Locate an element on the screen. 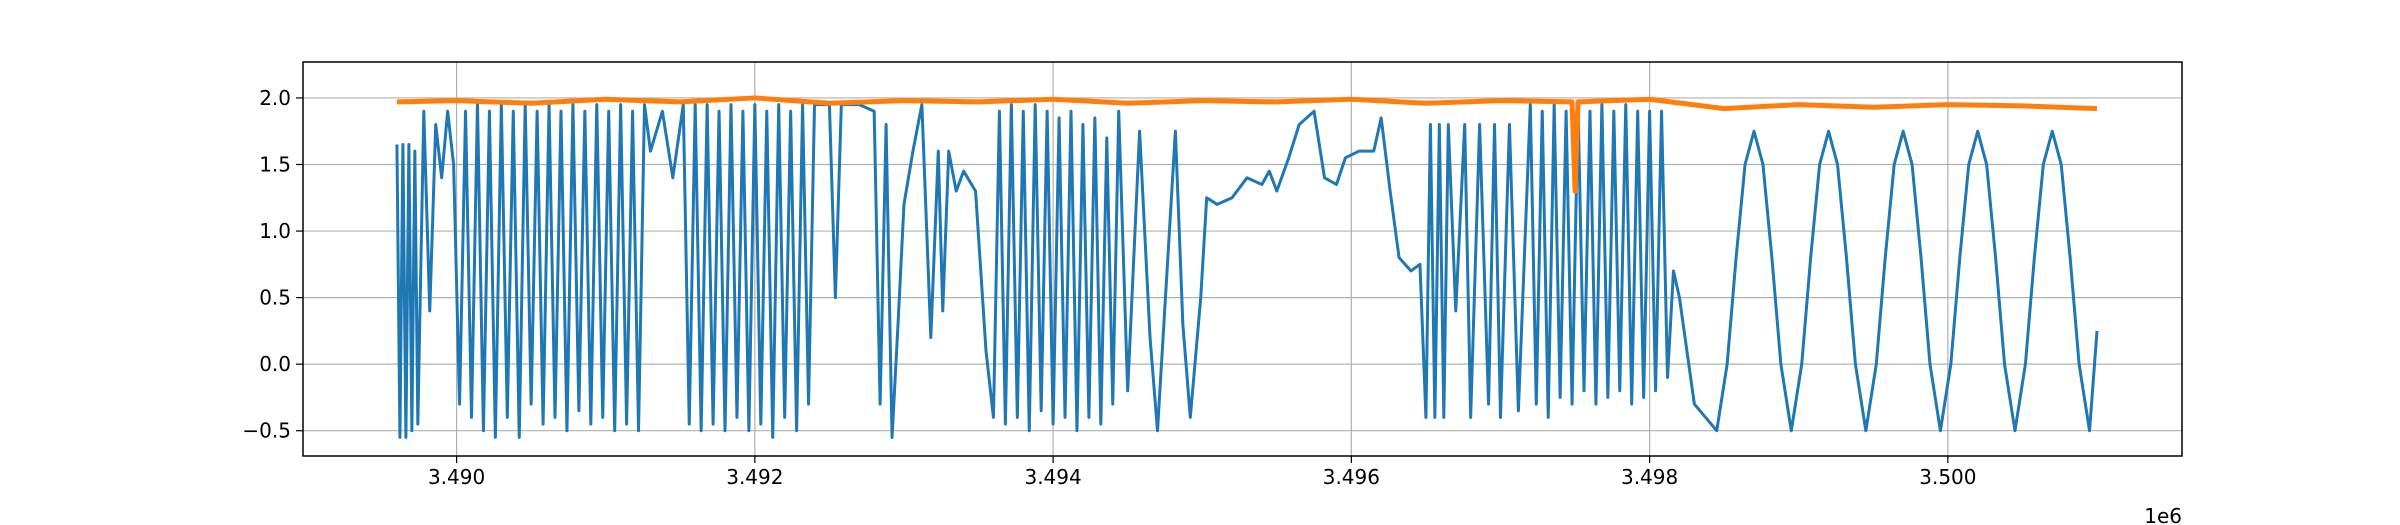  y-tick-label: −0.5 is located at coordinates (266, 431).